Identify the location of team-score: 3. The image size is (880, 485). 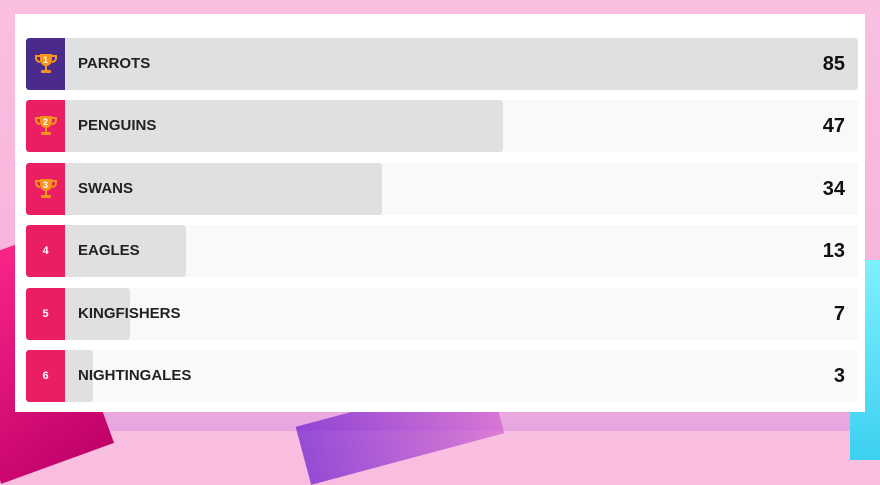
(839, 376).